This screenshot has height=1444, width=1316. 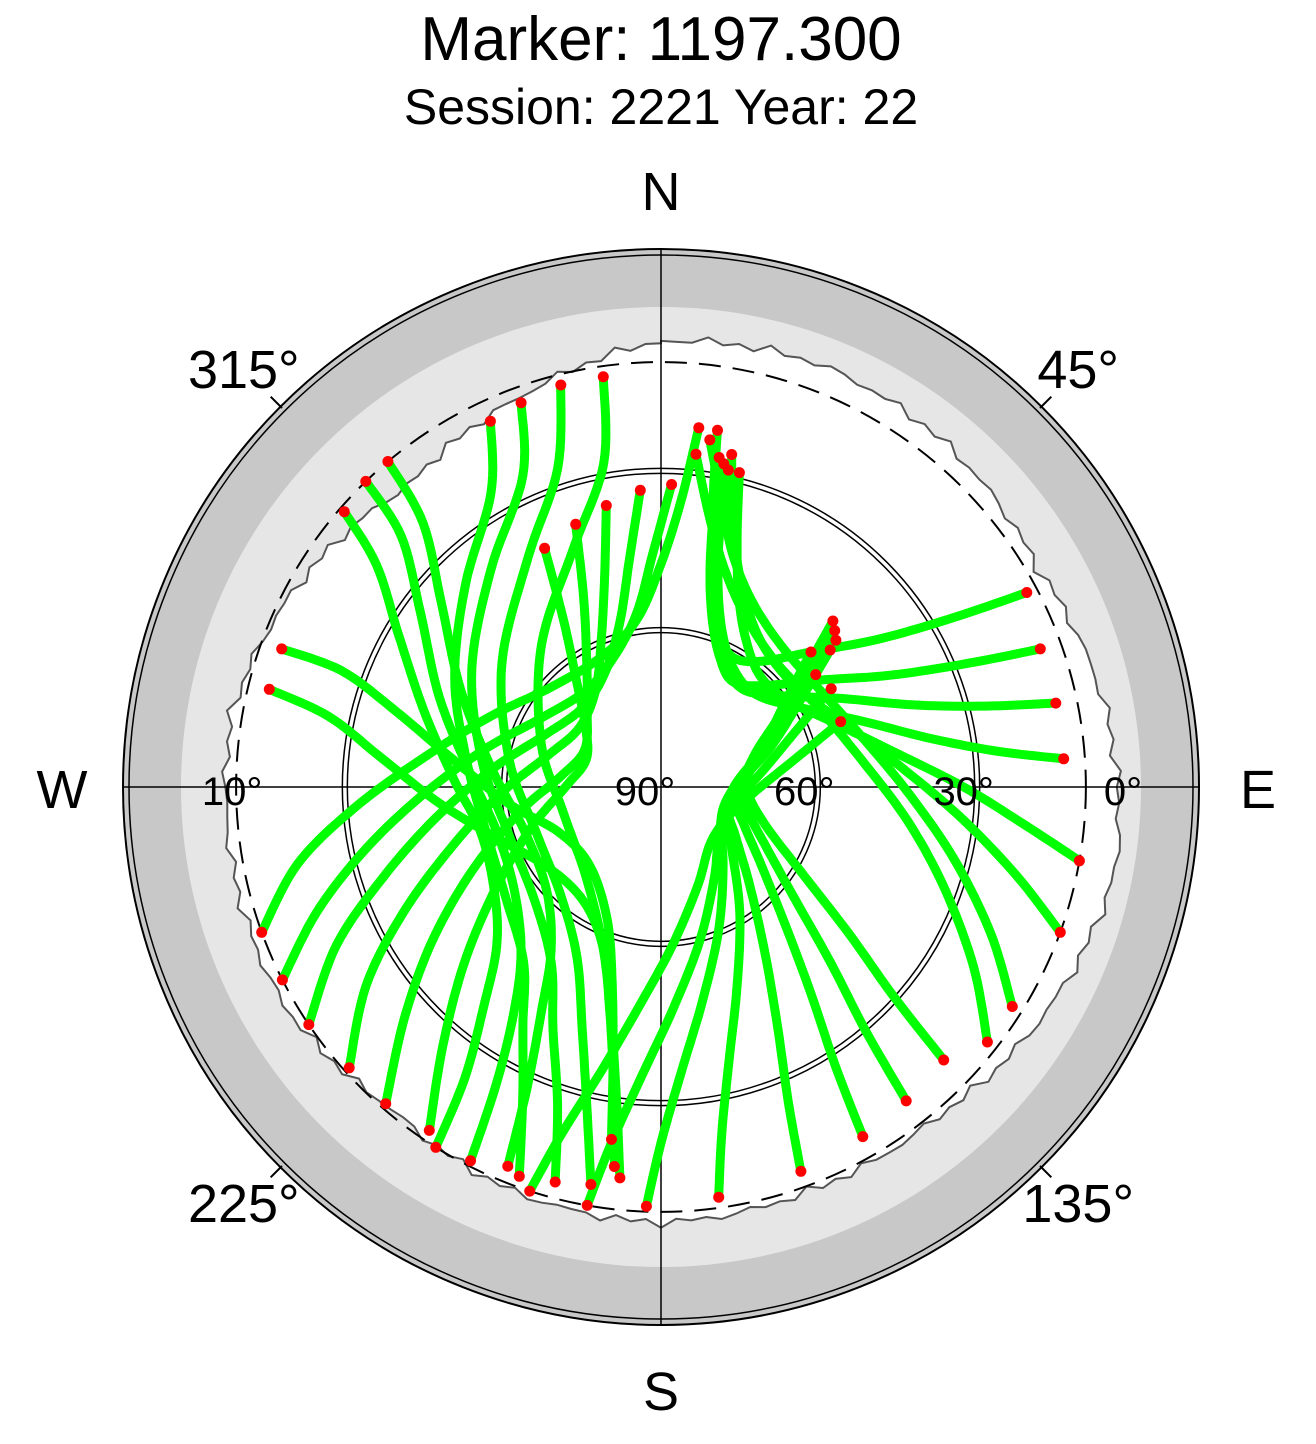 What do you see at coordinates (1123, 792) in the screenshot?
I see `elevation-label-0: 0°` at bounding box center [1123, 792].